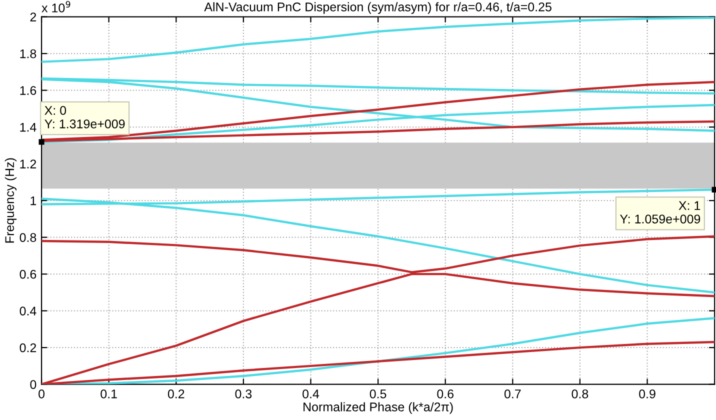 This screenshot has height=420, width=716. I want to click on y-tick-label: 0.6, so click(28, 274).